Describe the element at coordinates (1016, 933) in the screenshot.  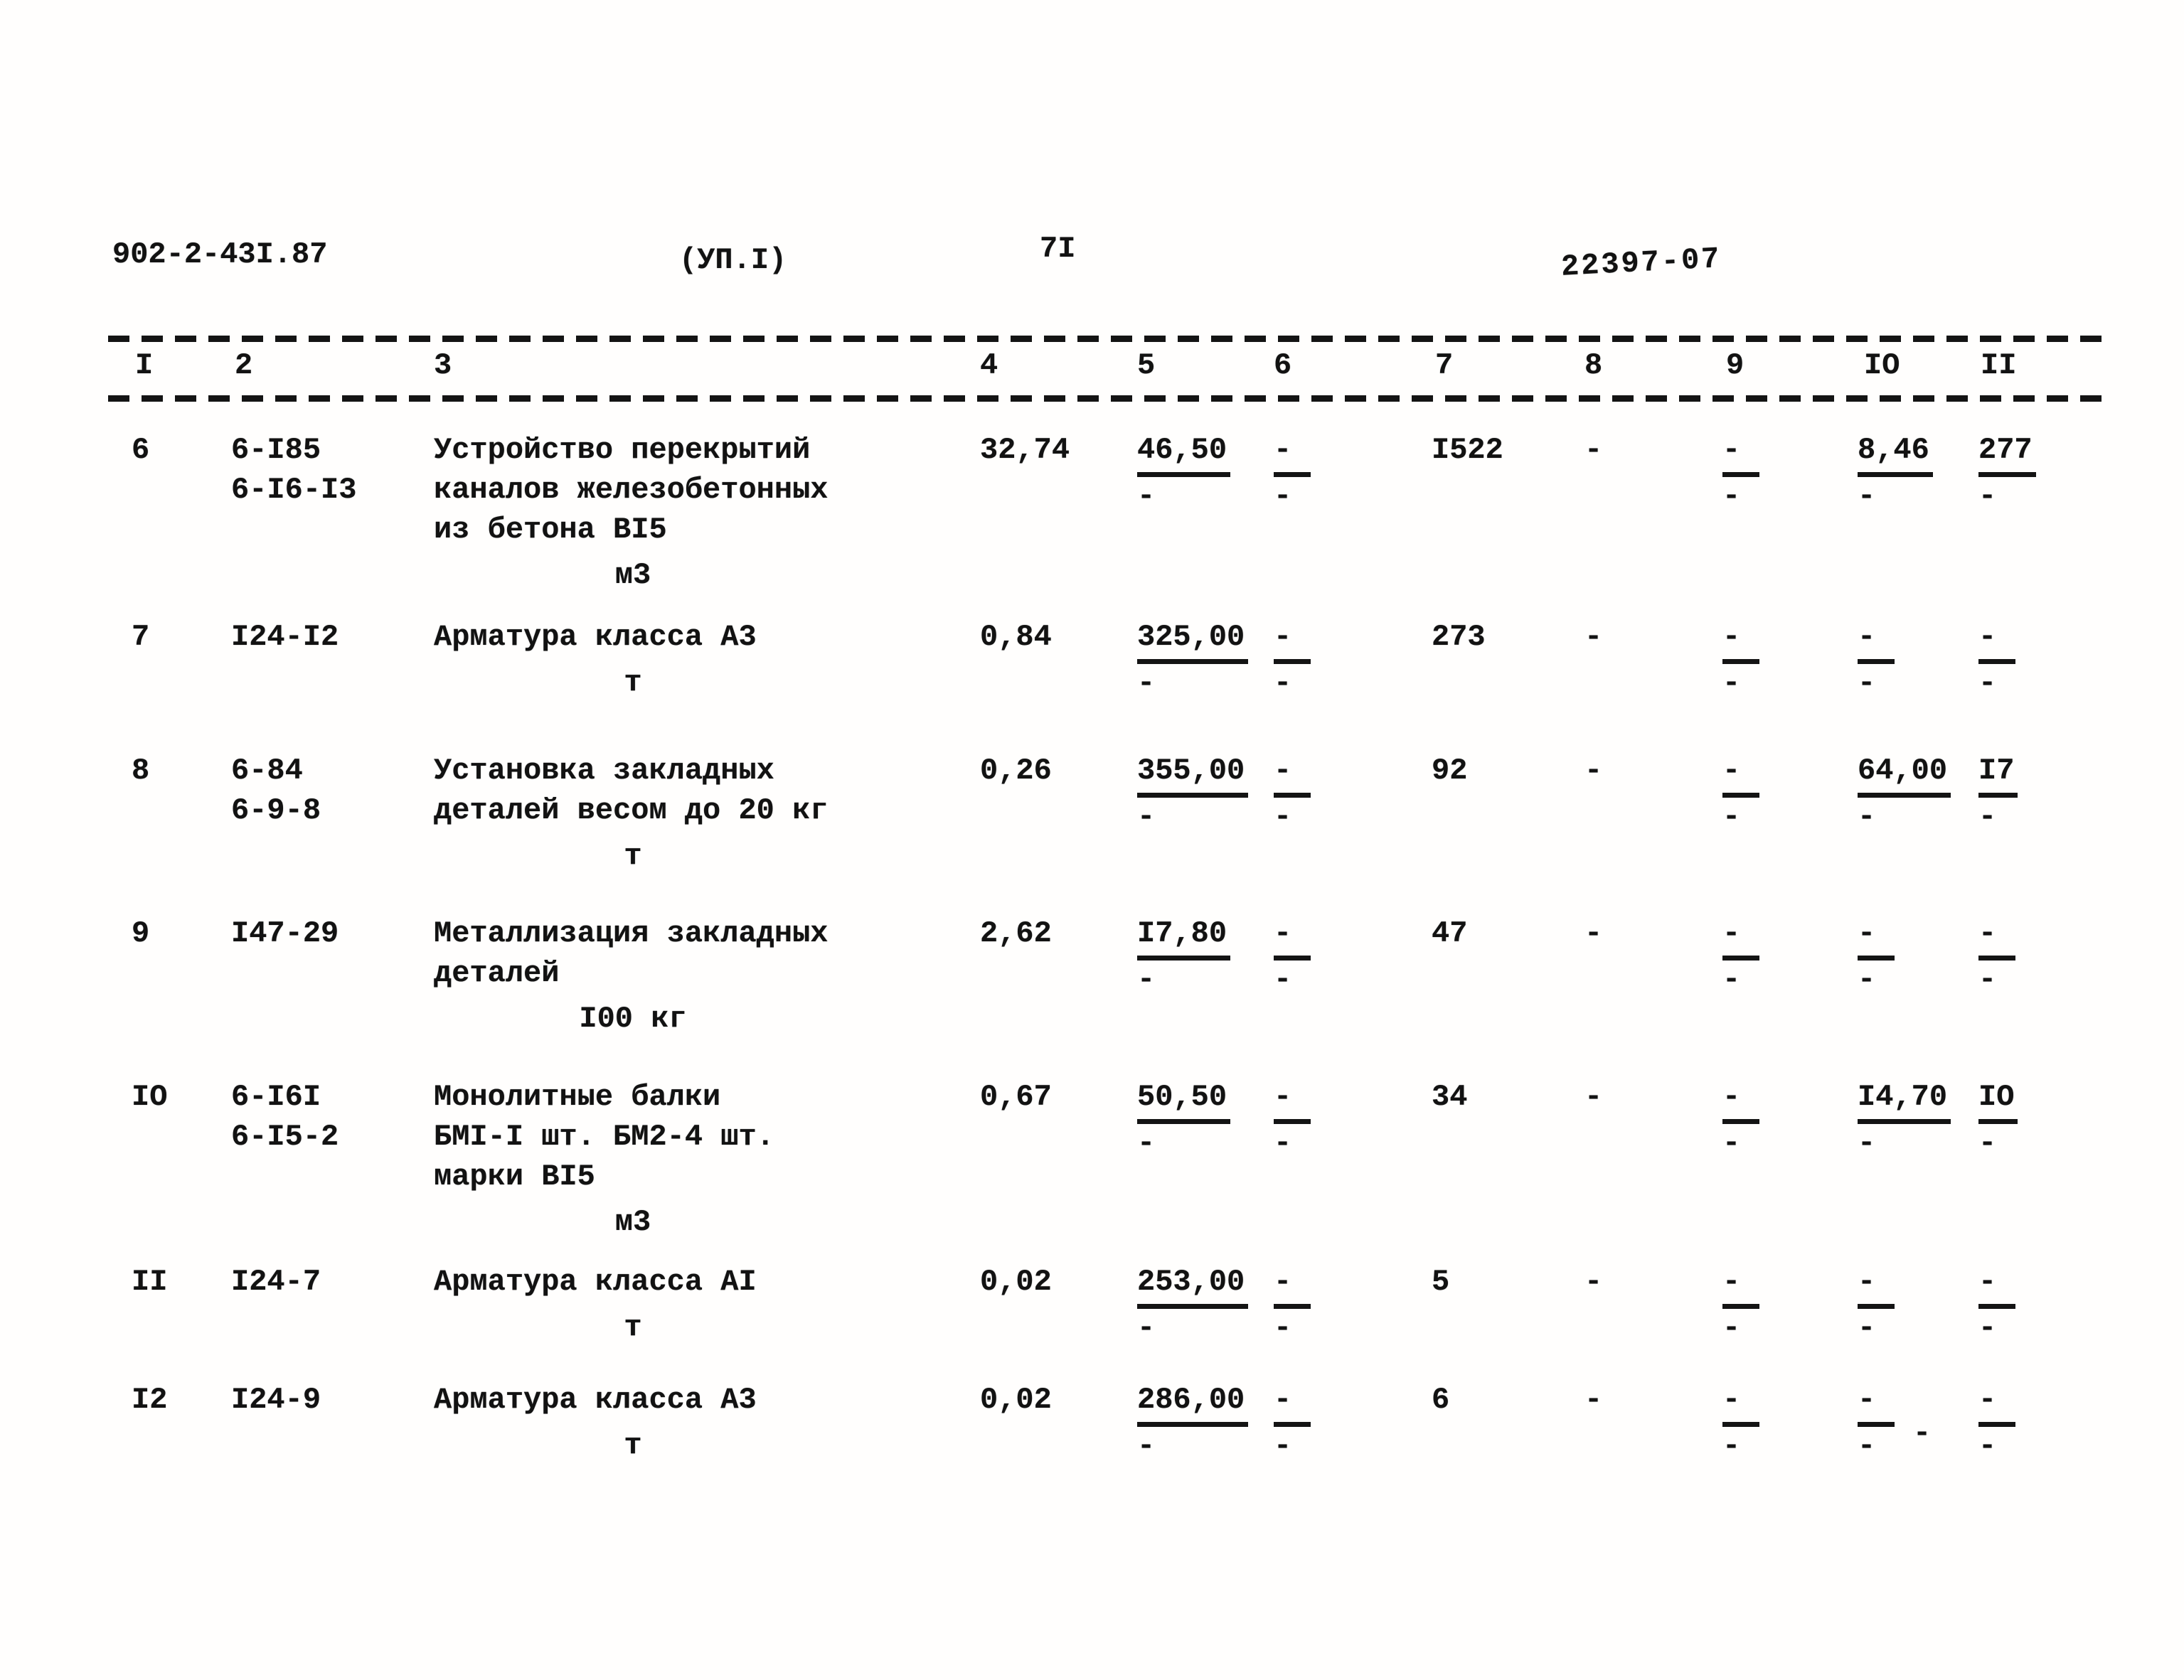
I see `quantity: 2,62` at that location.